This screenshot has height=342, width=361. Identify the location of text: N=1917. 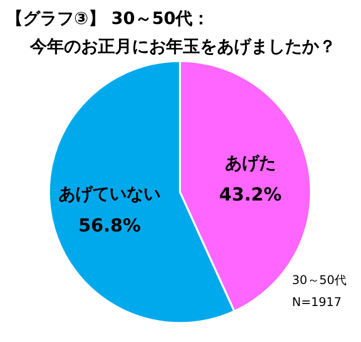
(317, 302).